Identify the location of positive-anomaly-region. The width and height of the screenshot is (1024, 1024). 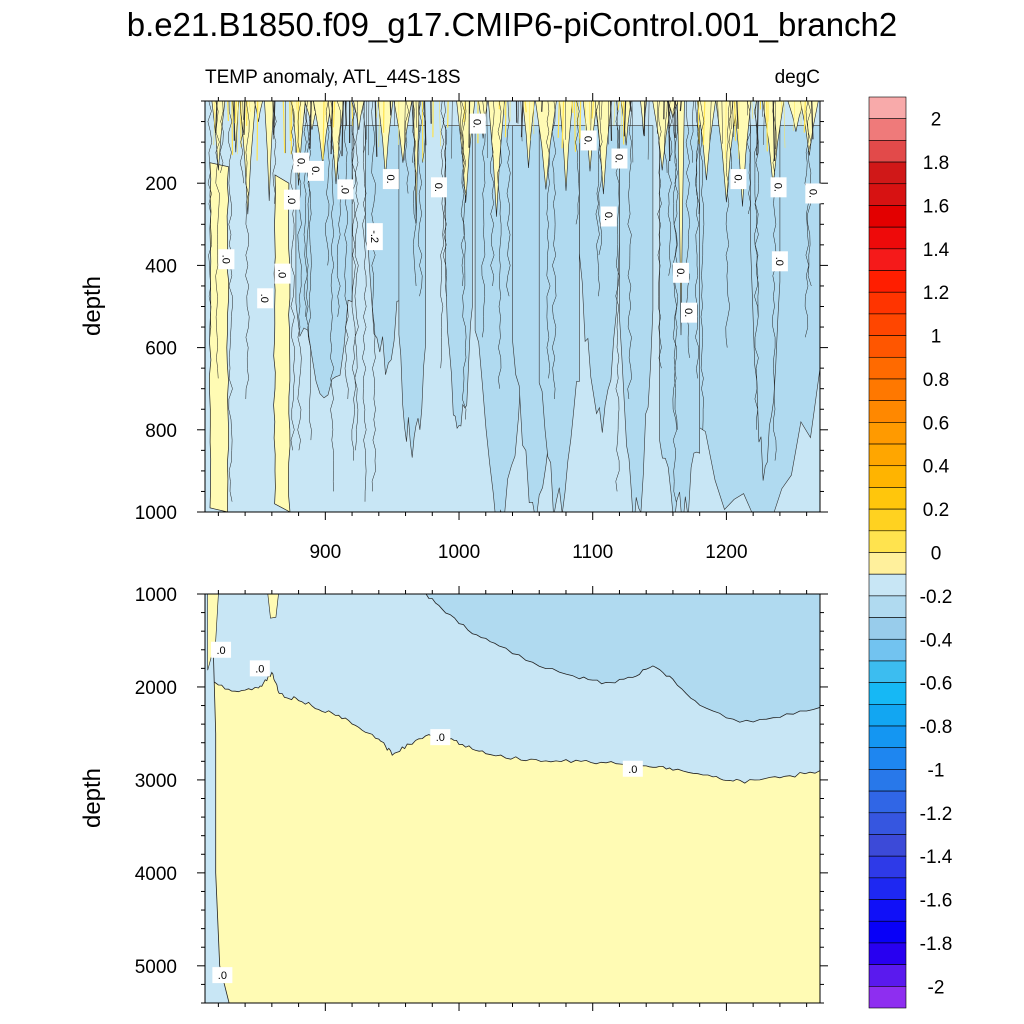
(219, 337).